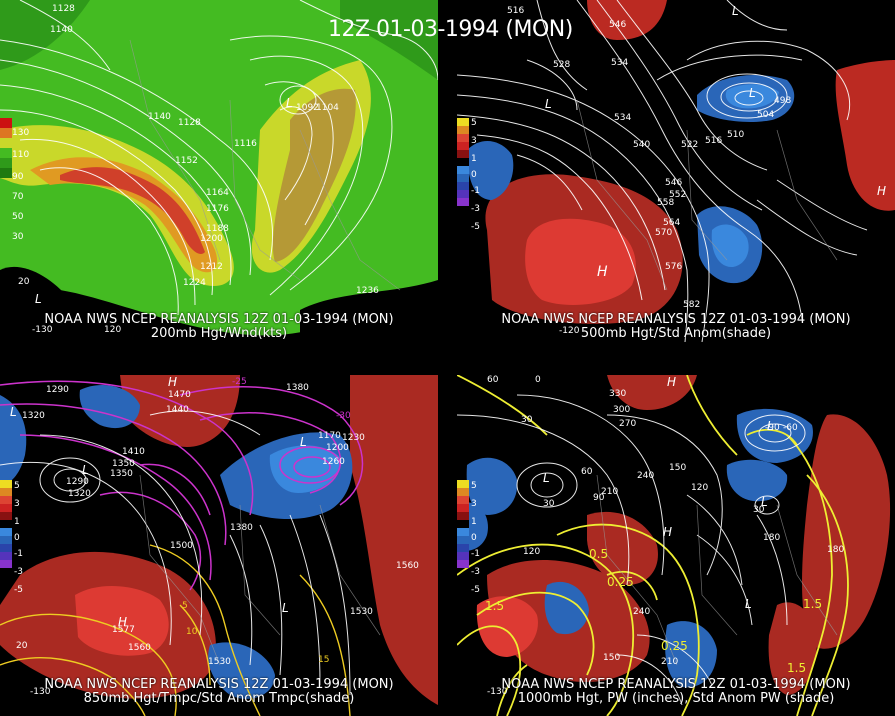 The height and width of the screenshot is (716, 895). Describe the element at coordinates (186, 161) in the screenshot. I see `contour-label: 1152` at that location.